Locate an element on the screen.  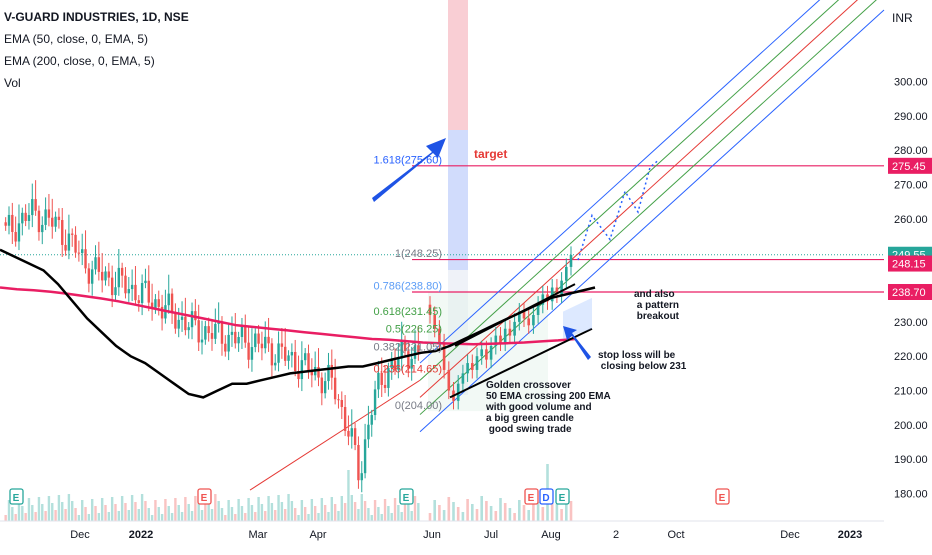
annotation-stoploss: stop loss will be closing below 231 is located at coordinates (642, 361).